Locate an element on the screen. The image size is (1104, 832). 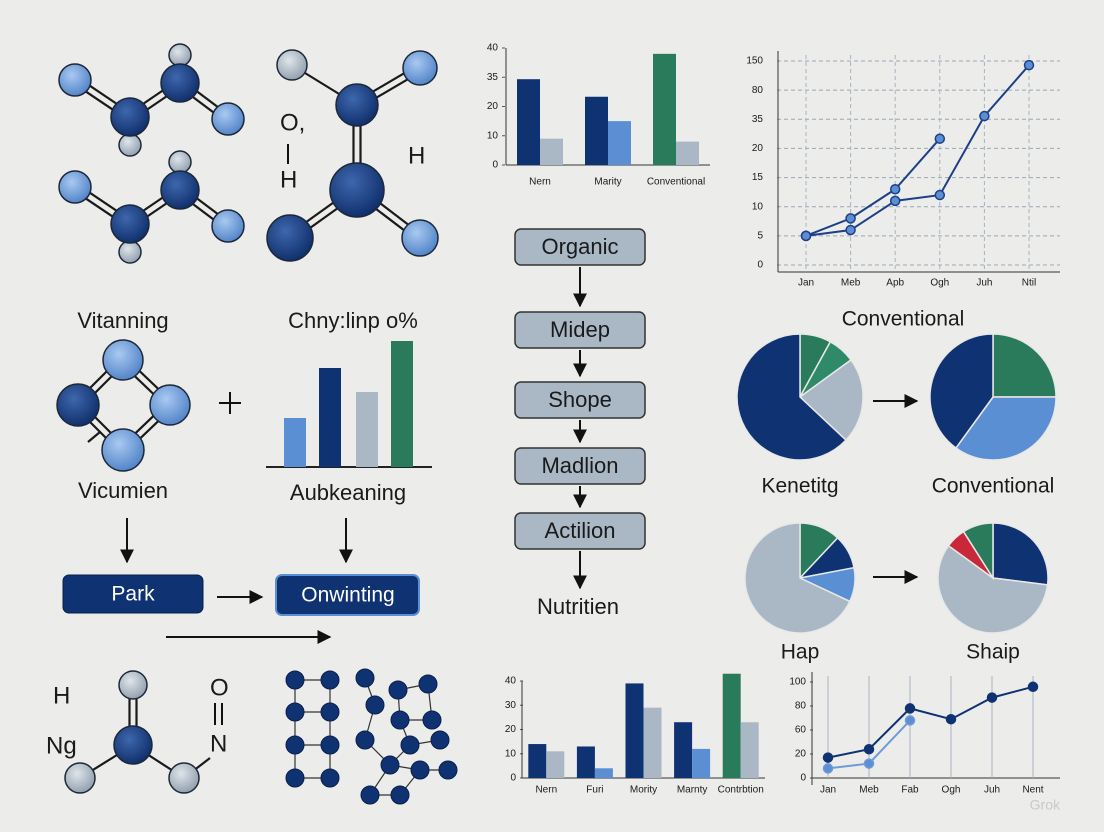
y-tick-label: 15 is located at coordinates (758, 177).